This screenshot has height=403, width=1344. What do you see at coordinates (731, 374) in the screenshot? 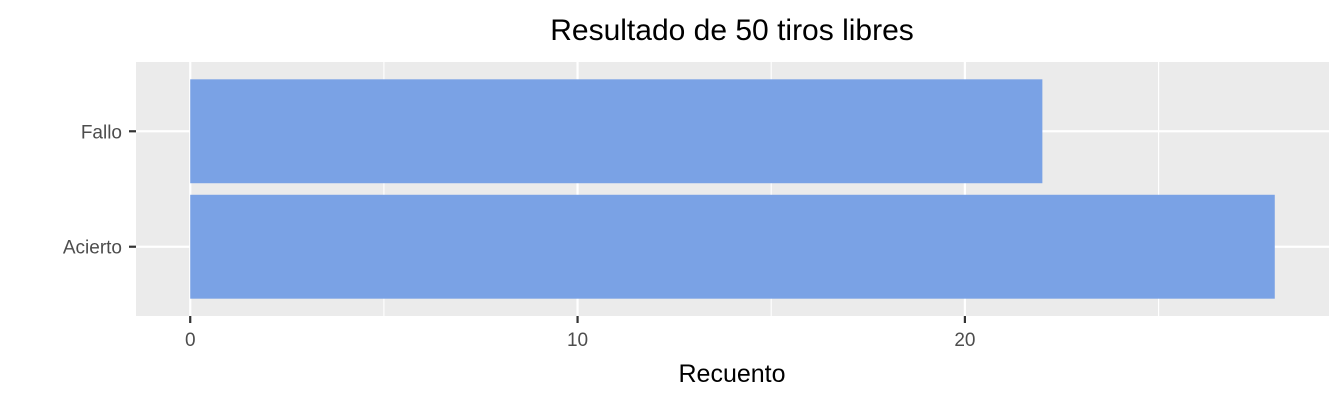
I see `x-axis-title: Recuento` at bounding box center [731, 374].